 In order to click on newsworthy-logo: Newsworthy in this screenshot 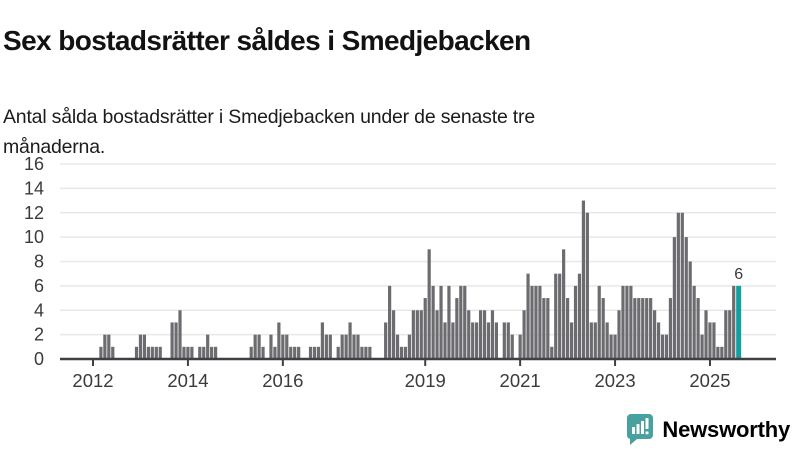, I will do `click(708, 429)`.